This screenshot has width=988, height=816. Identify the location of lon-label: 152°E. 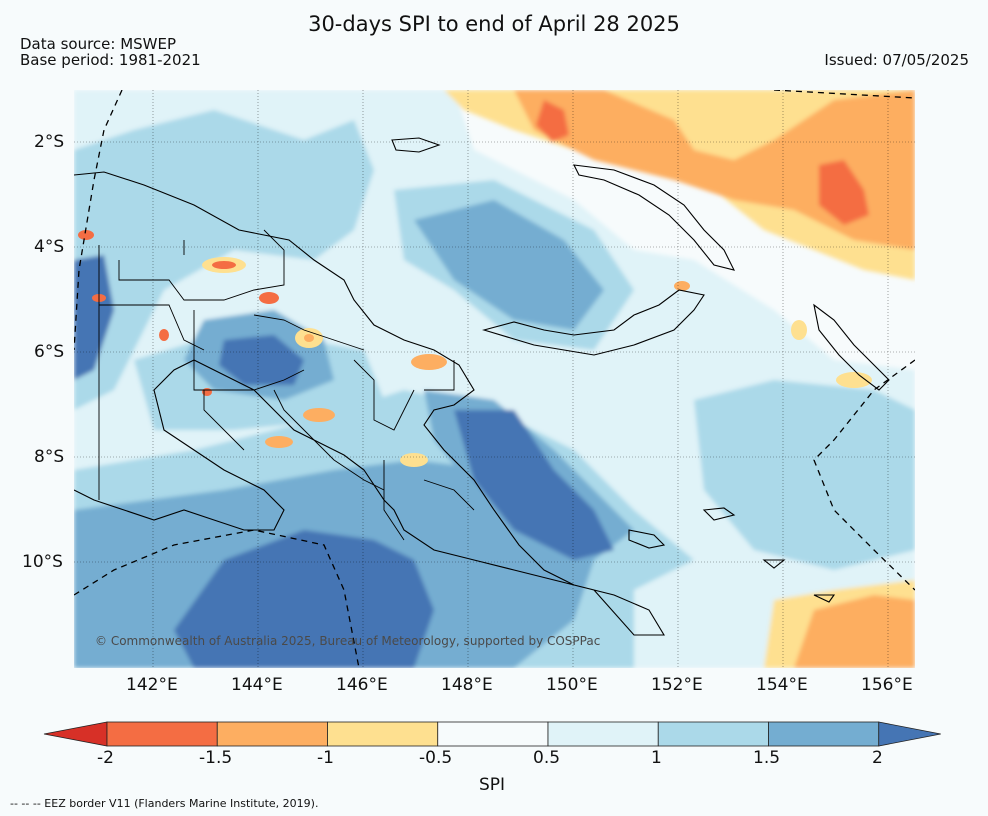
(677, 685).